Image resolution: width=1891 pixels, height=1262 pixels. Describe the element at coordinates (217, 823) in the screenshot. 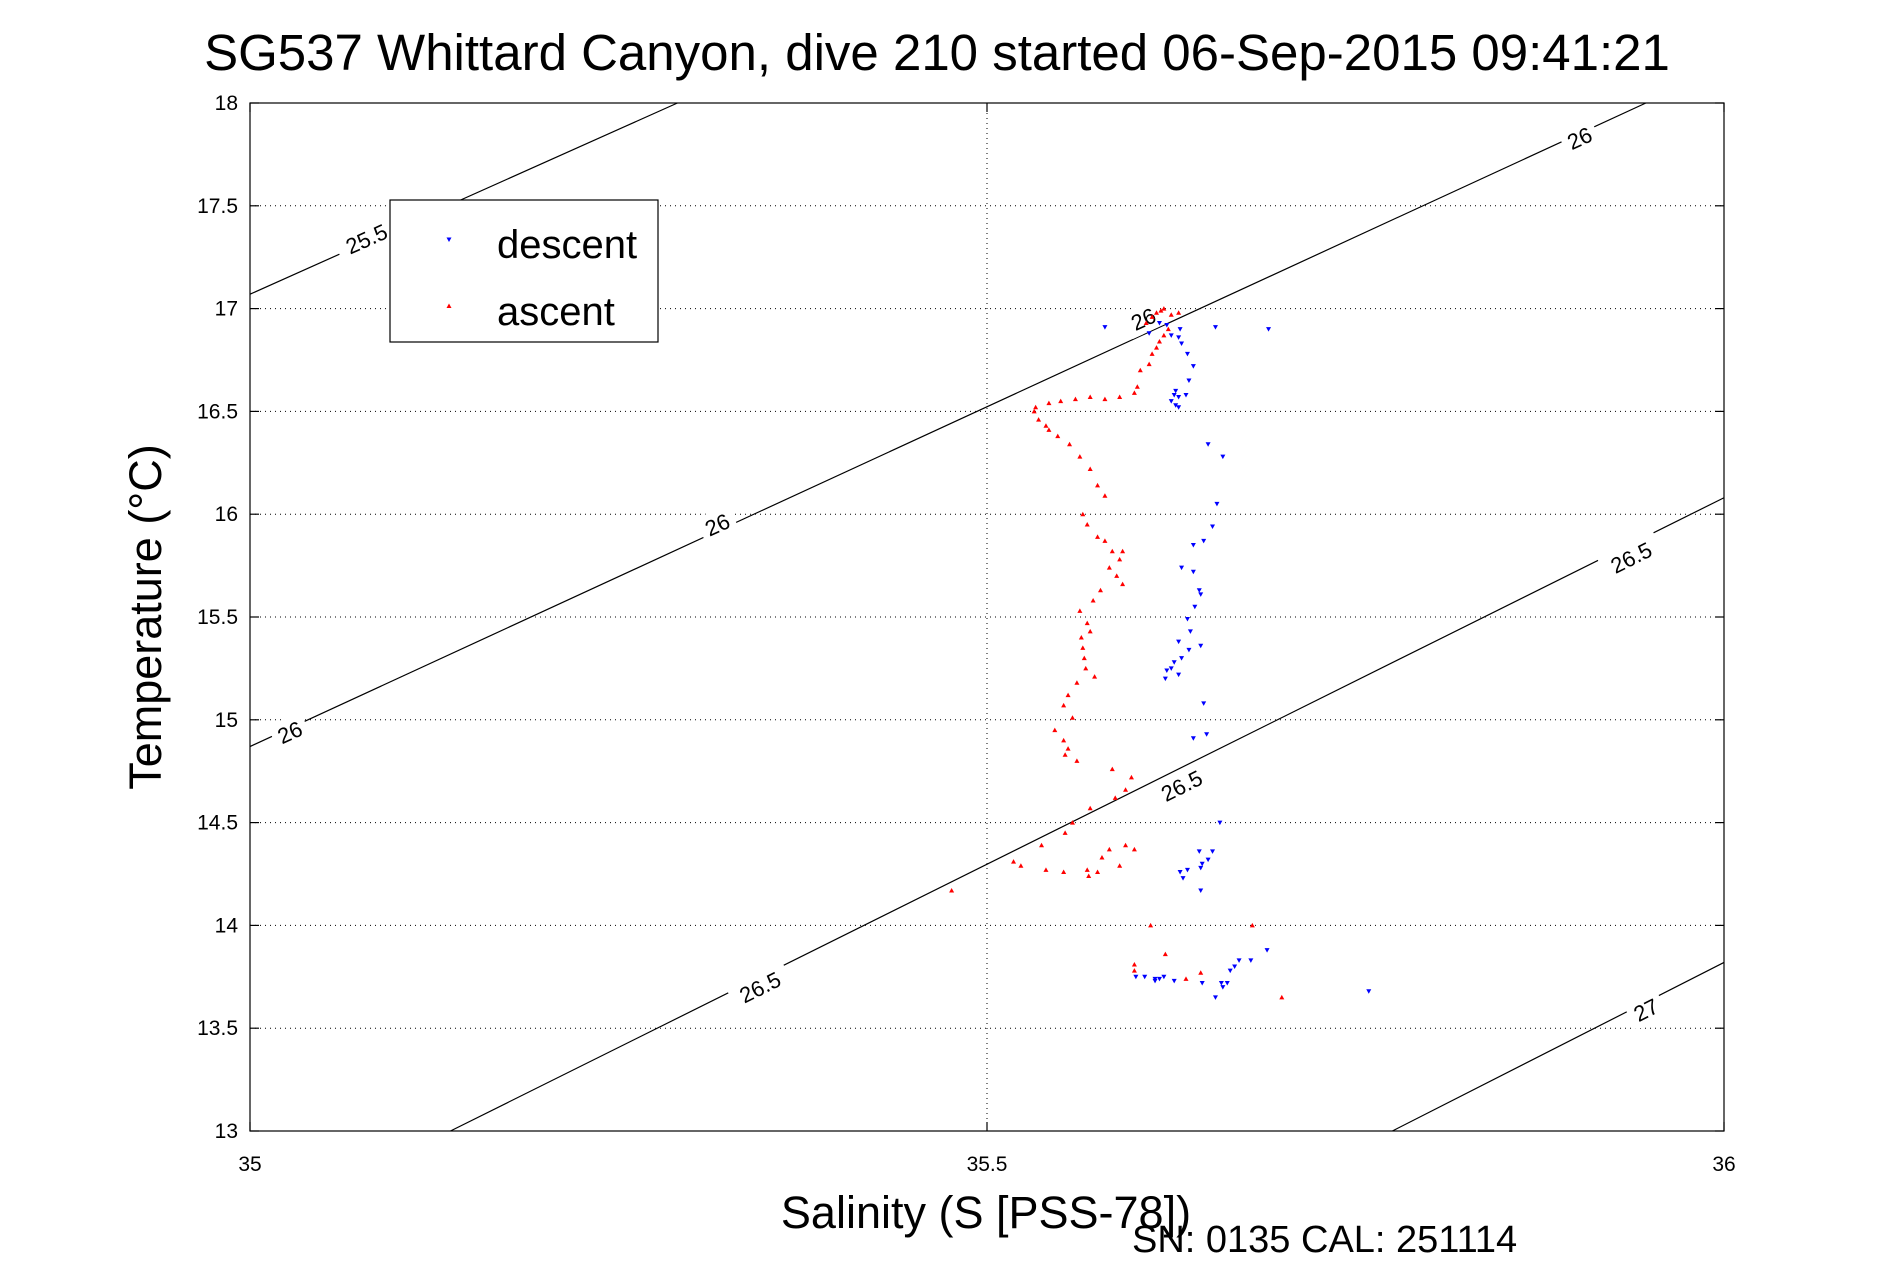

I see `y-tick-label: 14.5` at that location.